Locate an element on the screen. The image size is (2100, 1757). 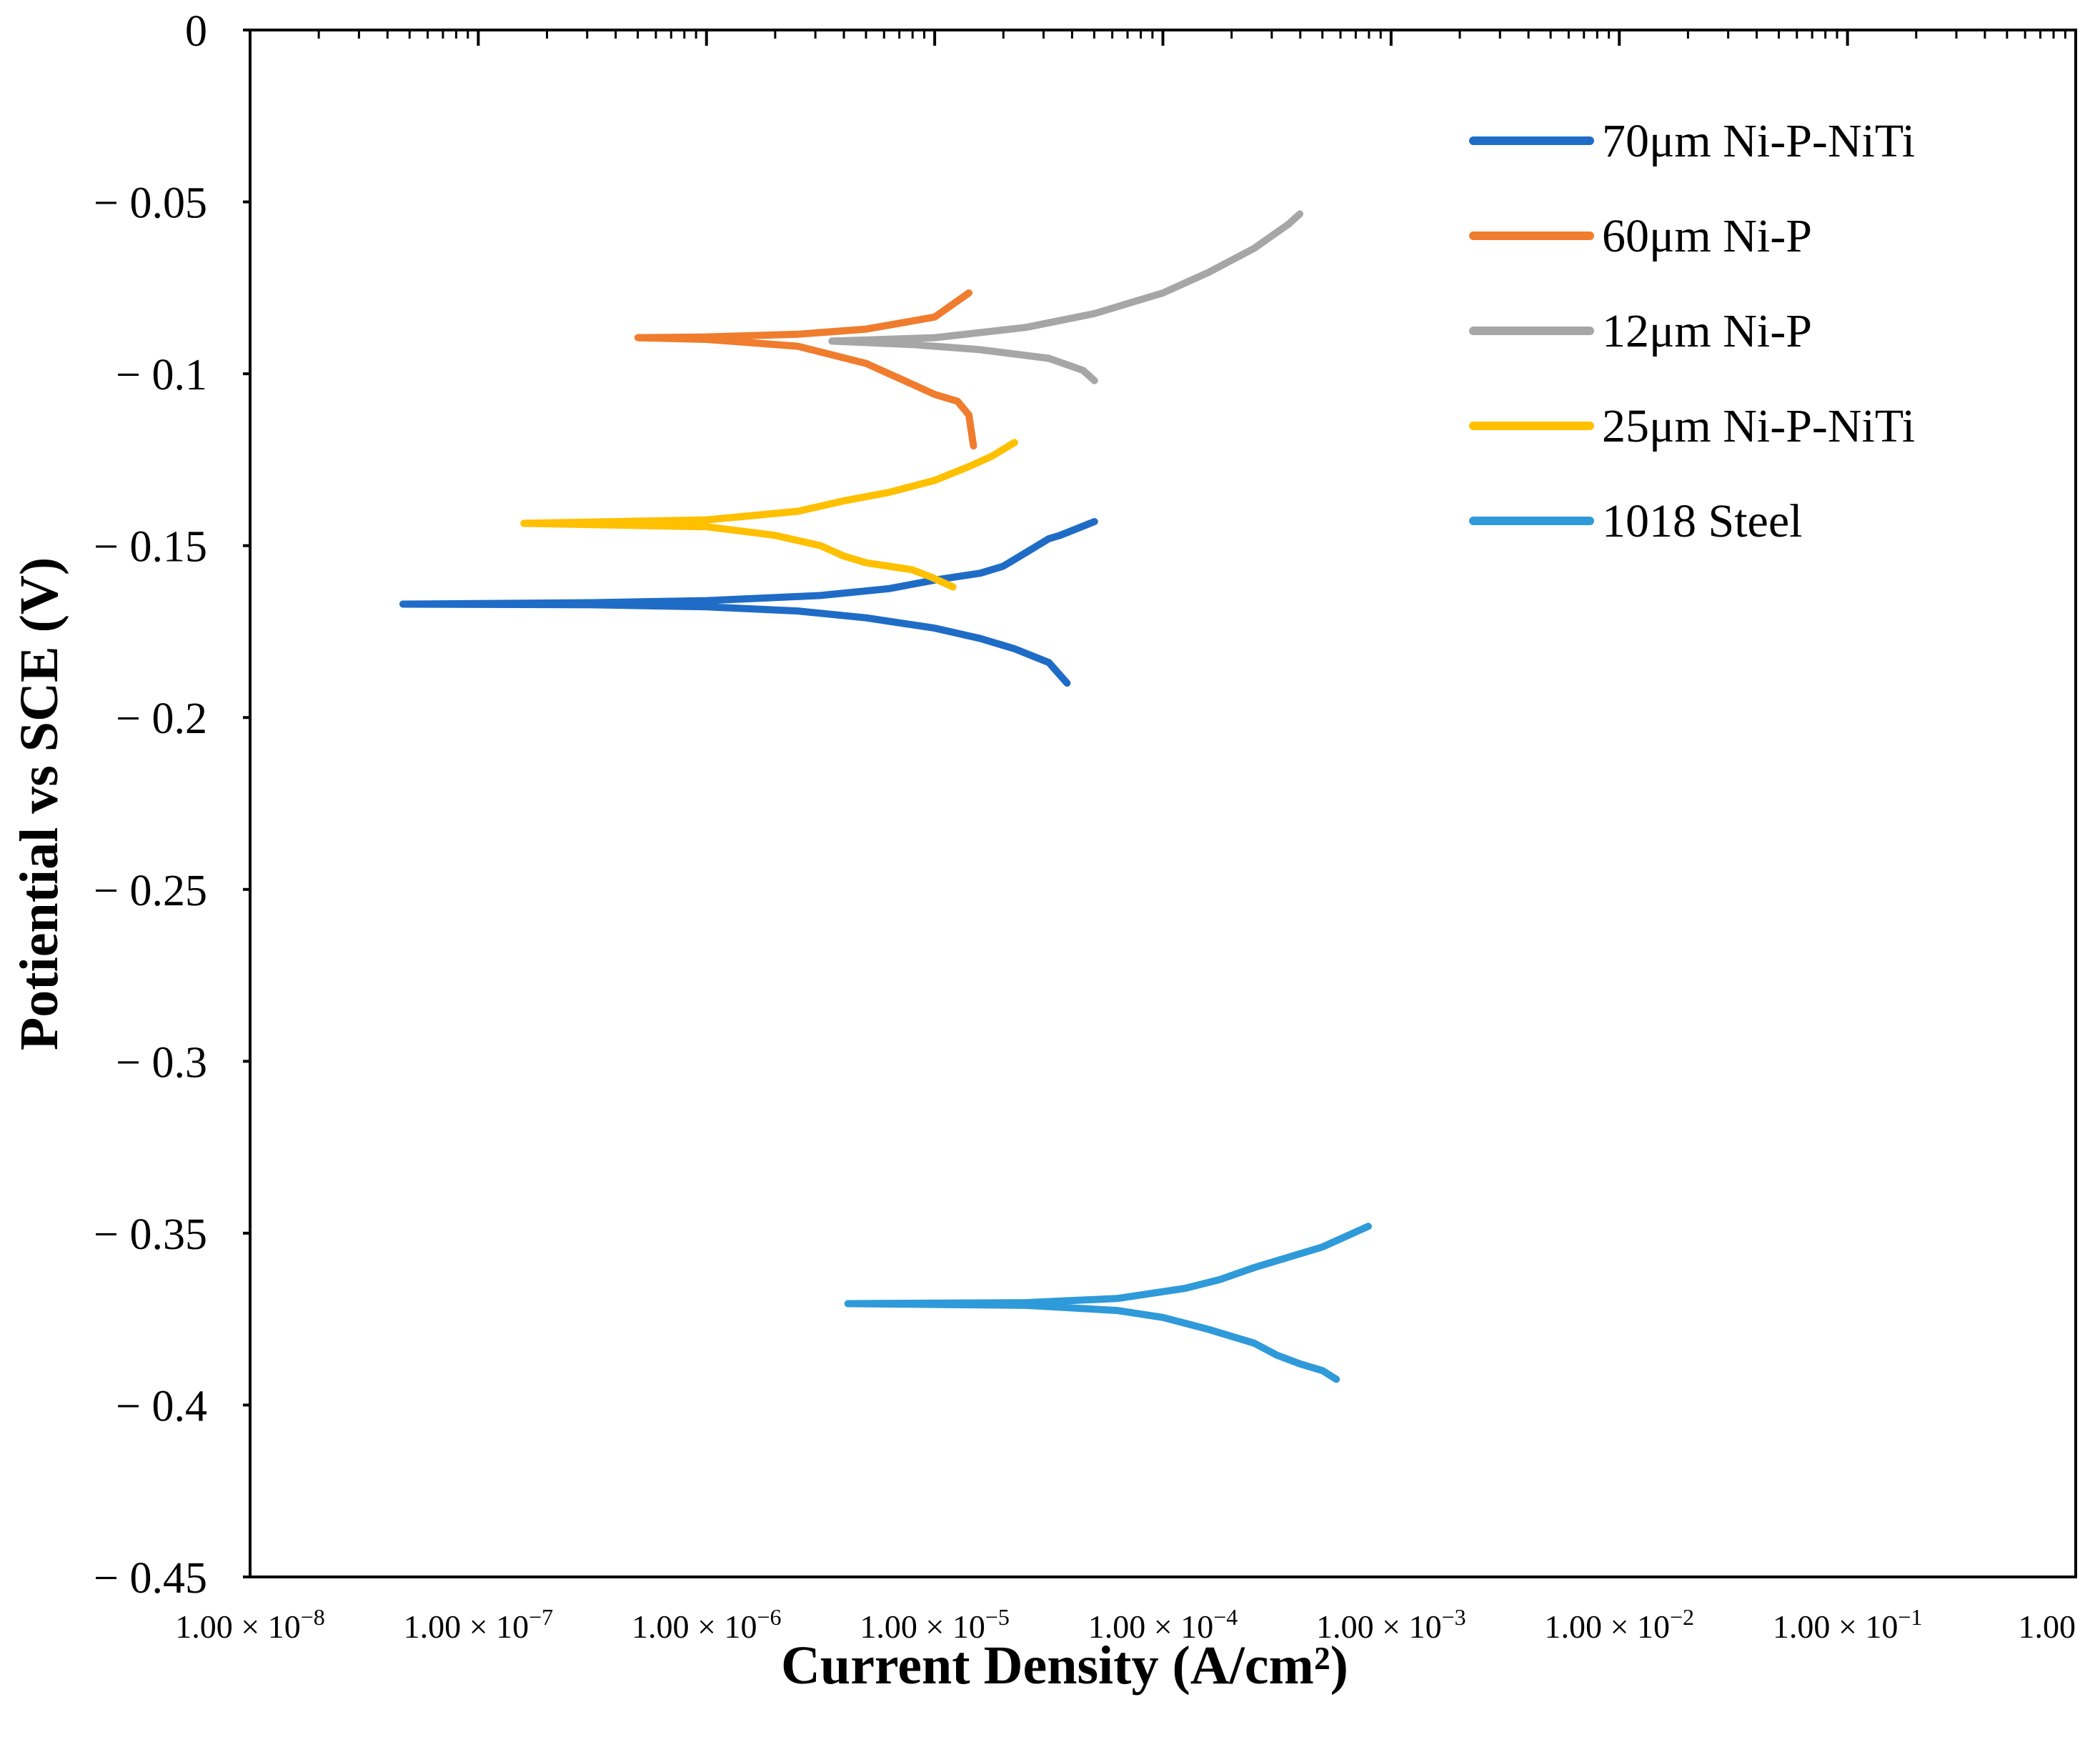
series-25-m-ni-p-niti is located at coordinates (769, 515).